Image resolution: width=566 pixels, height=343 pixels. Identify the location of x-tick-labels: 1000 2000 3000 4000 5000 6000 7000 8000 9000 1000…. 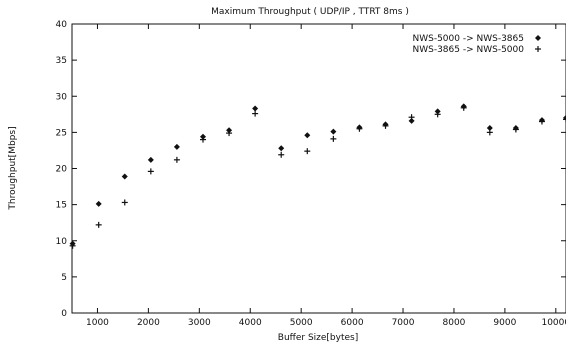
(326, 323).